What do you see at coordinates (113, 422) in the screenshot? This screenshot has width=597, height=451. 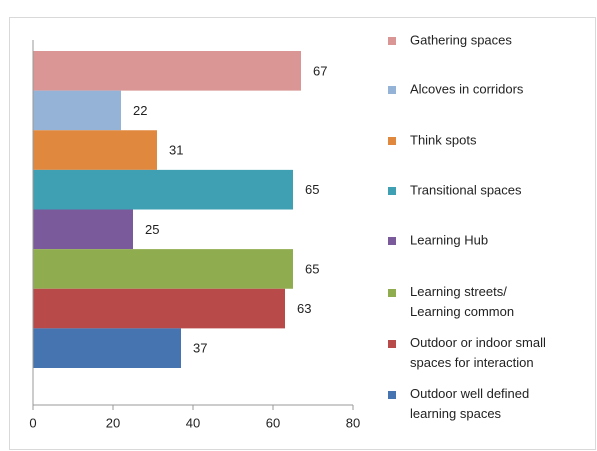 I see `x-tick-label: 20` at bounding box center [113, 422].